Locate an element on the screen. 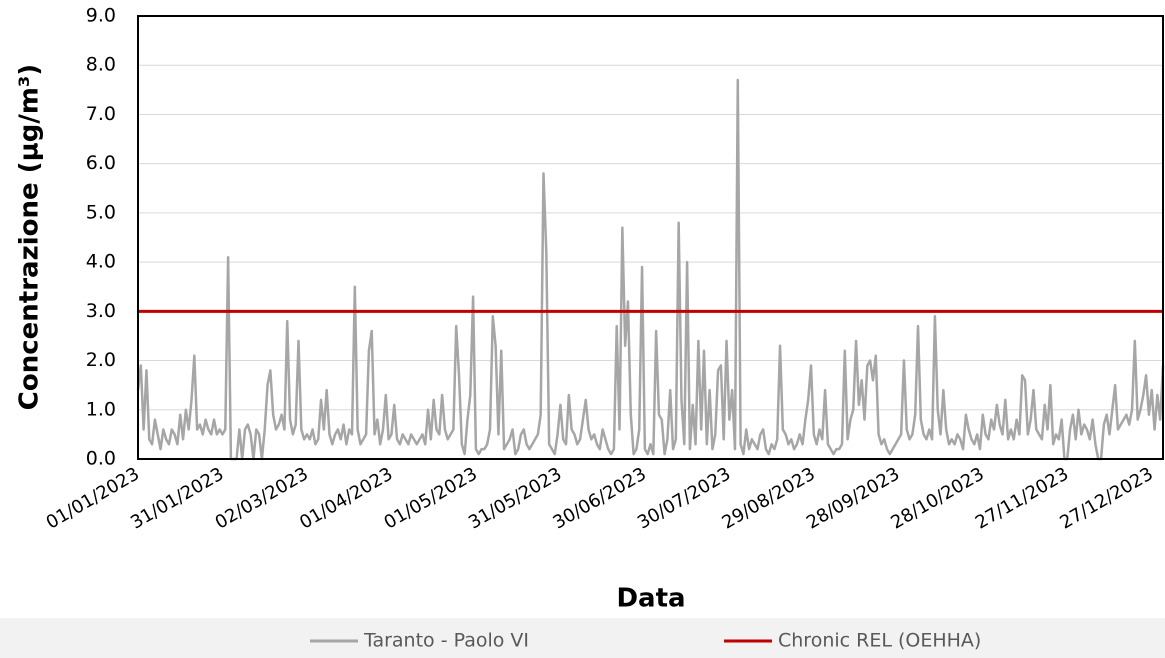 This screenshot has height=658, width=1165. y-tick-label: 0.0 is located at coordinates (101, 459).